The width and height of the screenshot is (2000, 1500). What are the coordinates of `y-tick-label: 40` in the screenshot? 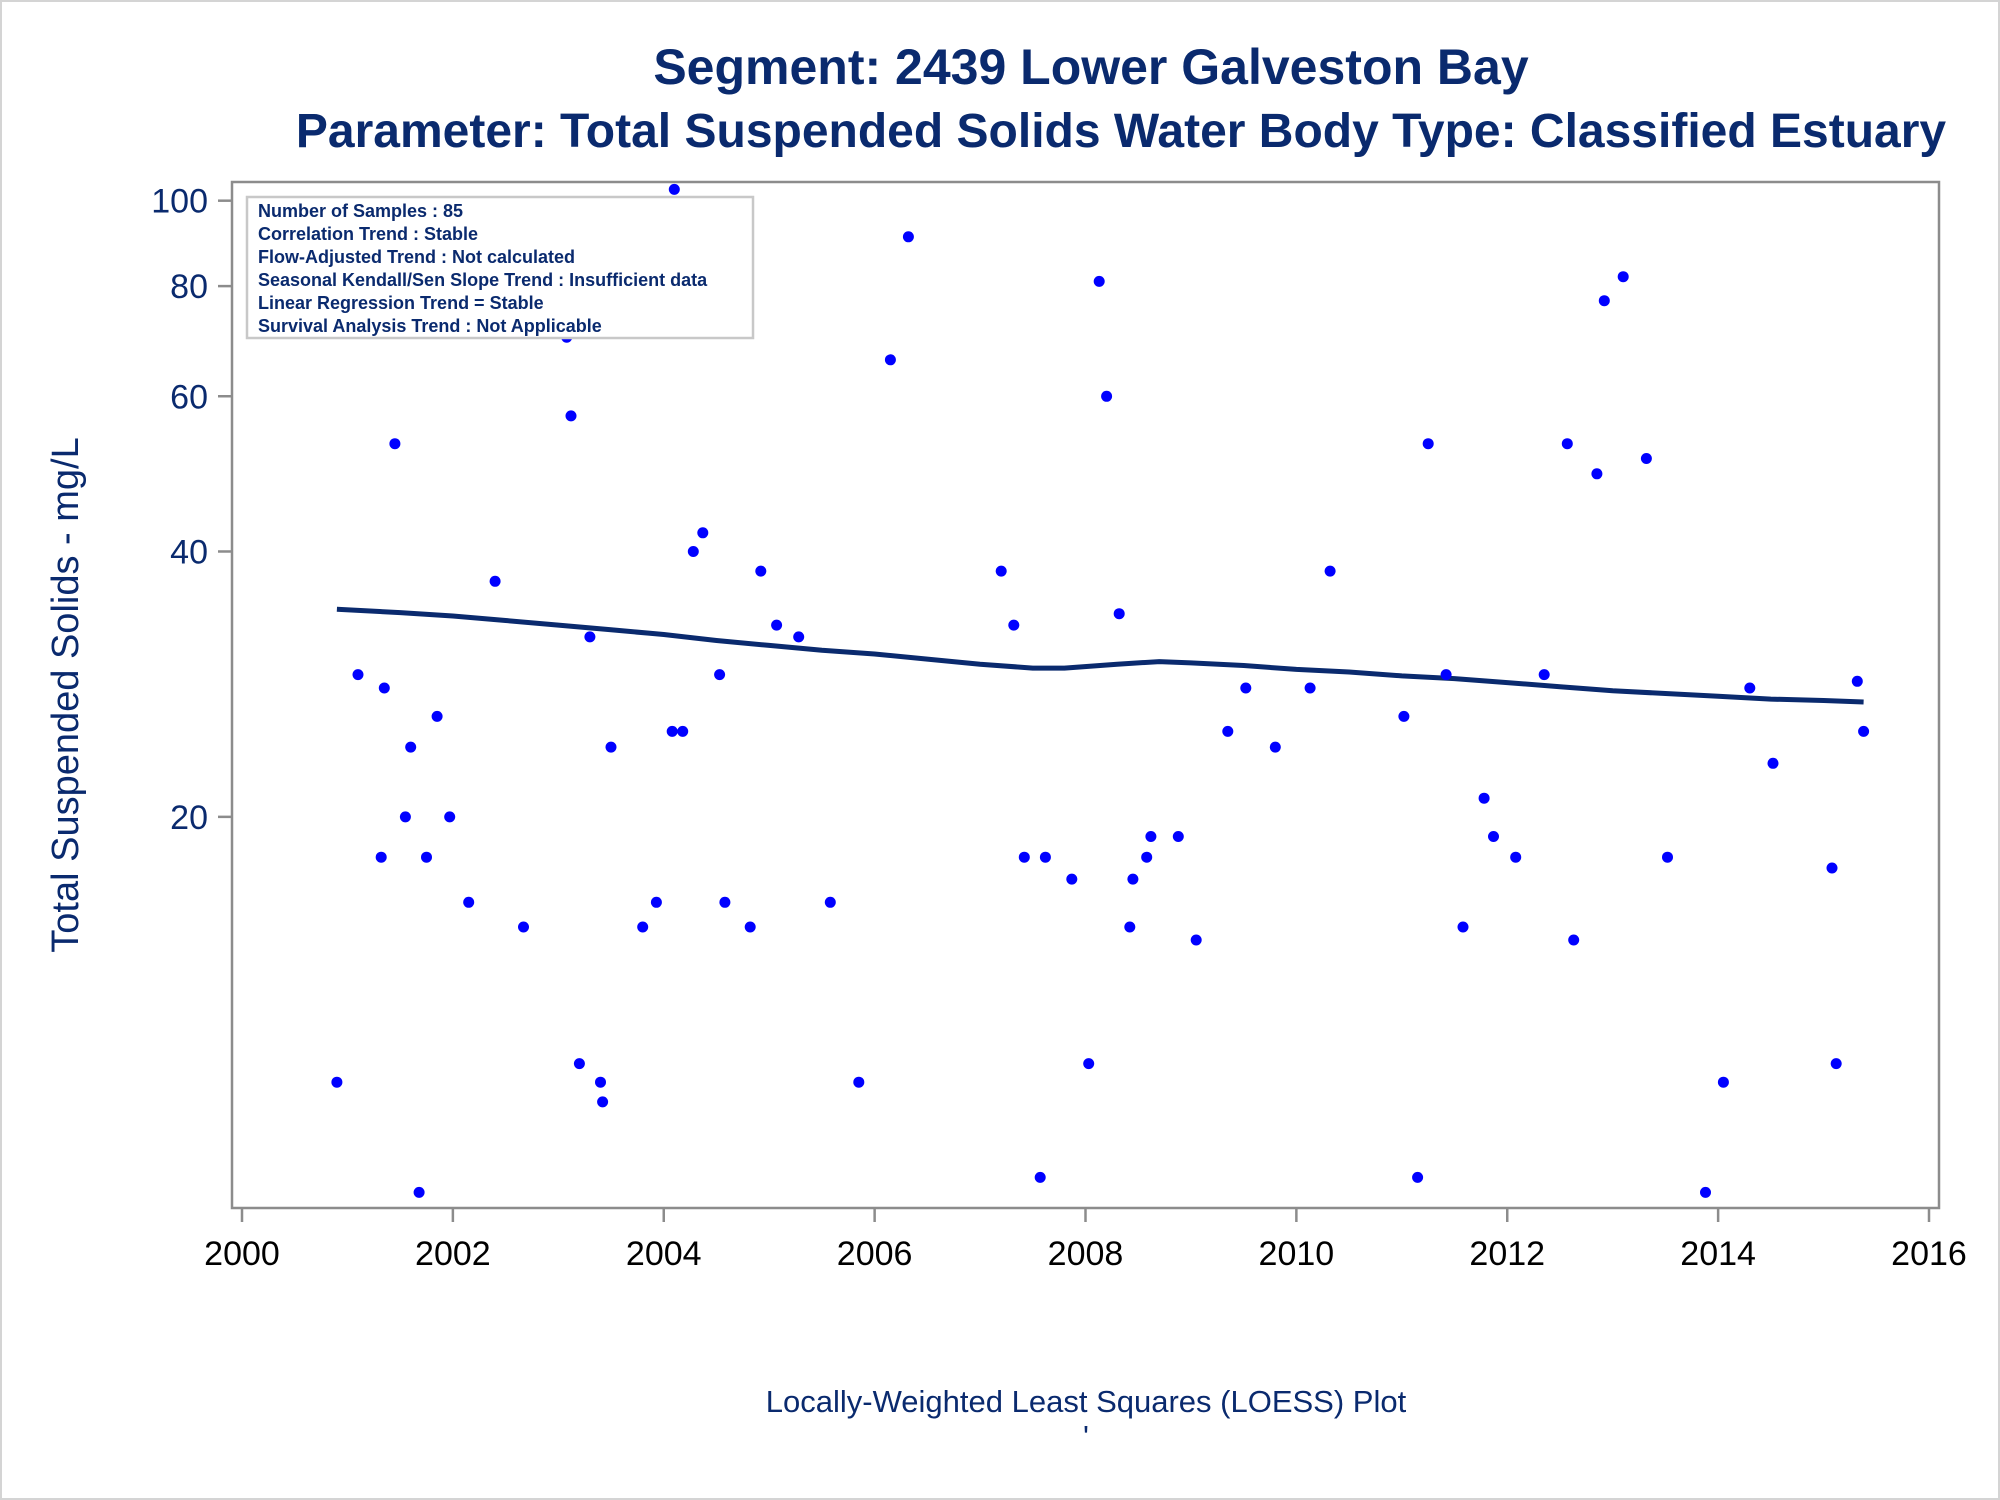 It's located at (189, 552).